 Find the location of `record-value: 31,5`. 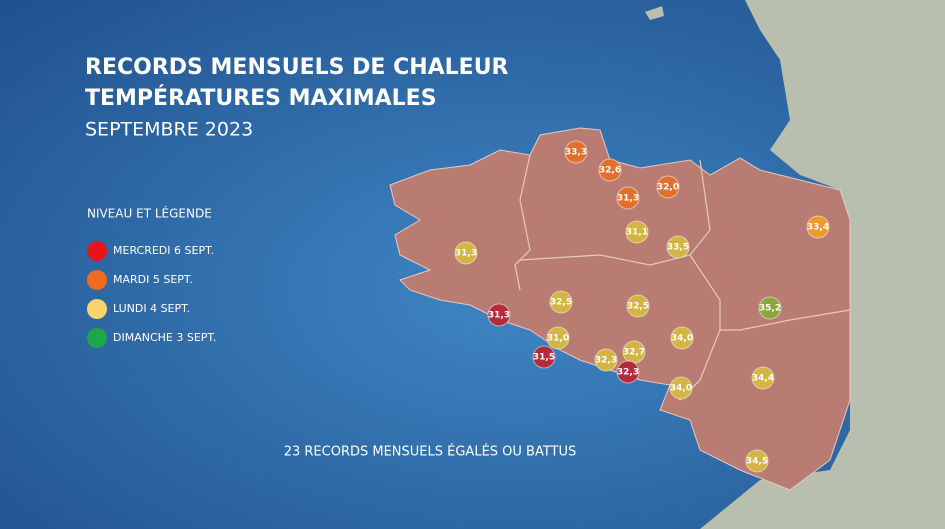

record-value: 31,5 is located at coordinates (544, 358).